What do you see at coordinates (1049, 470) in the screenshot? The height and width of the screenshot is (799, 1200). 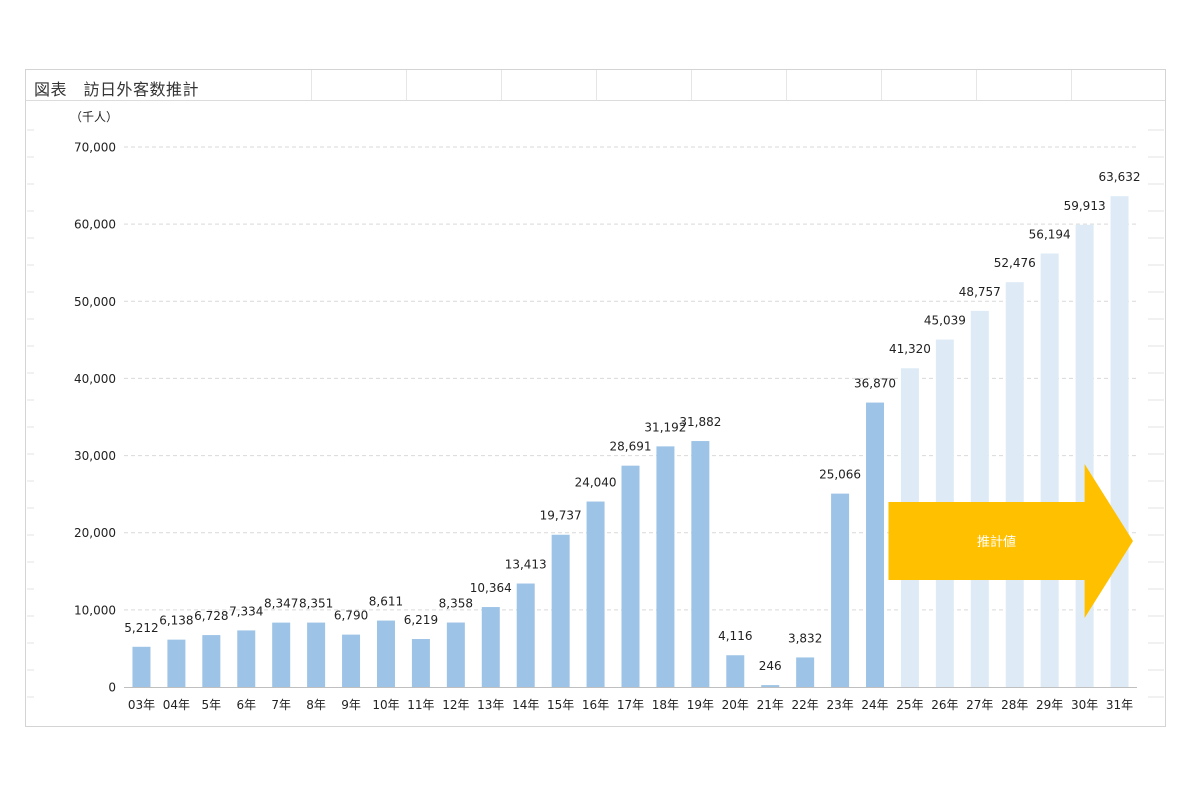 I see `bar-29年` at bounding box center [1049, 470].